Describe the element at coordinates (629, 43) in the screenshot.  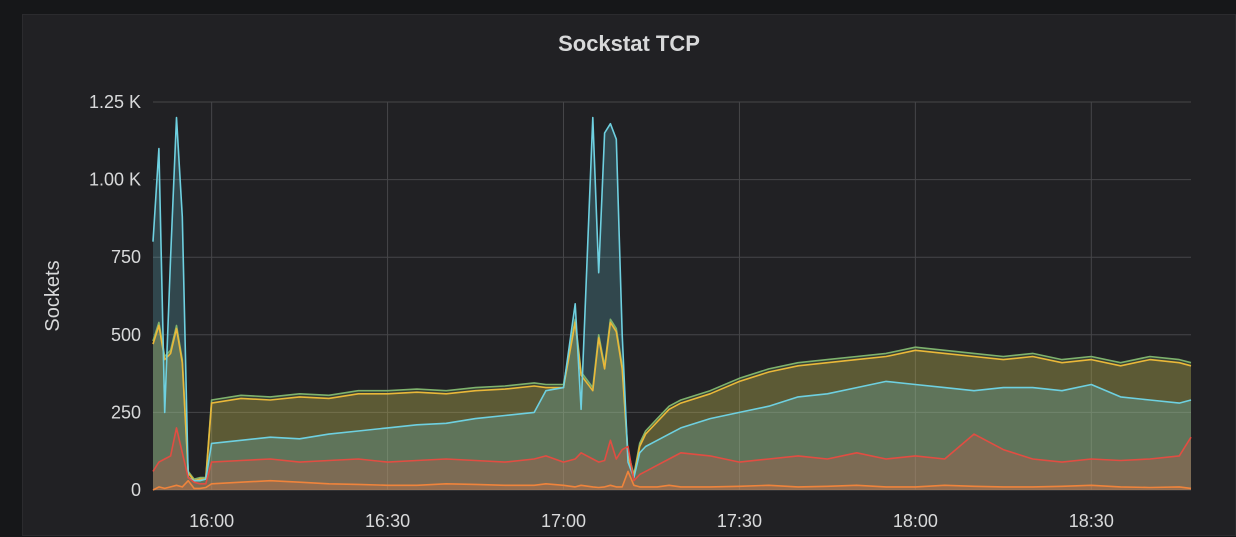
I see `chart-title: Sockstat TCP` at that location.